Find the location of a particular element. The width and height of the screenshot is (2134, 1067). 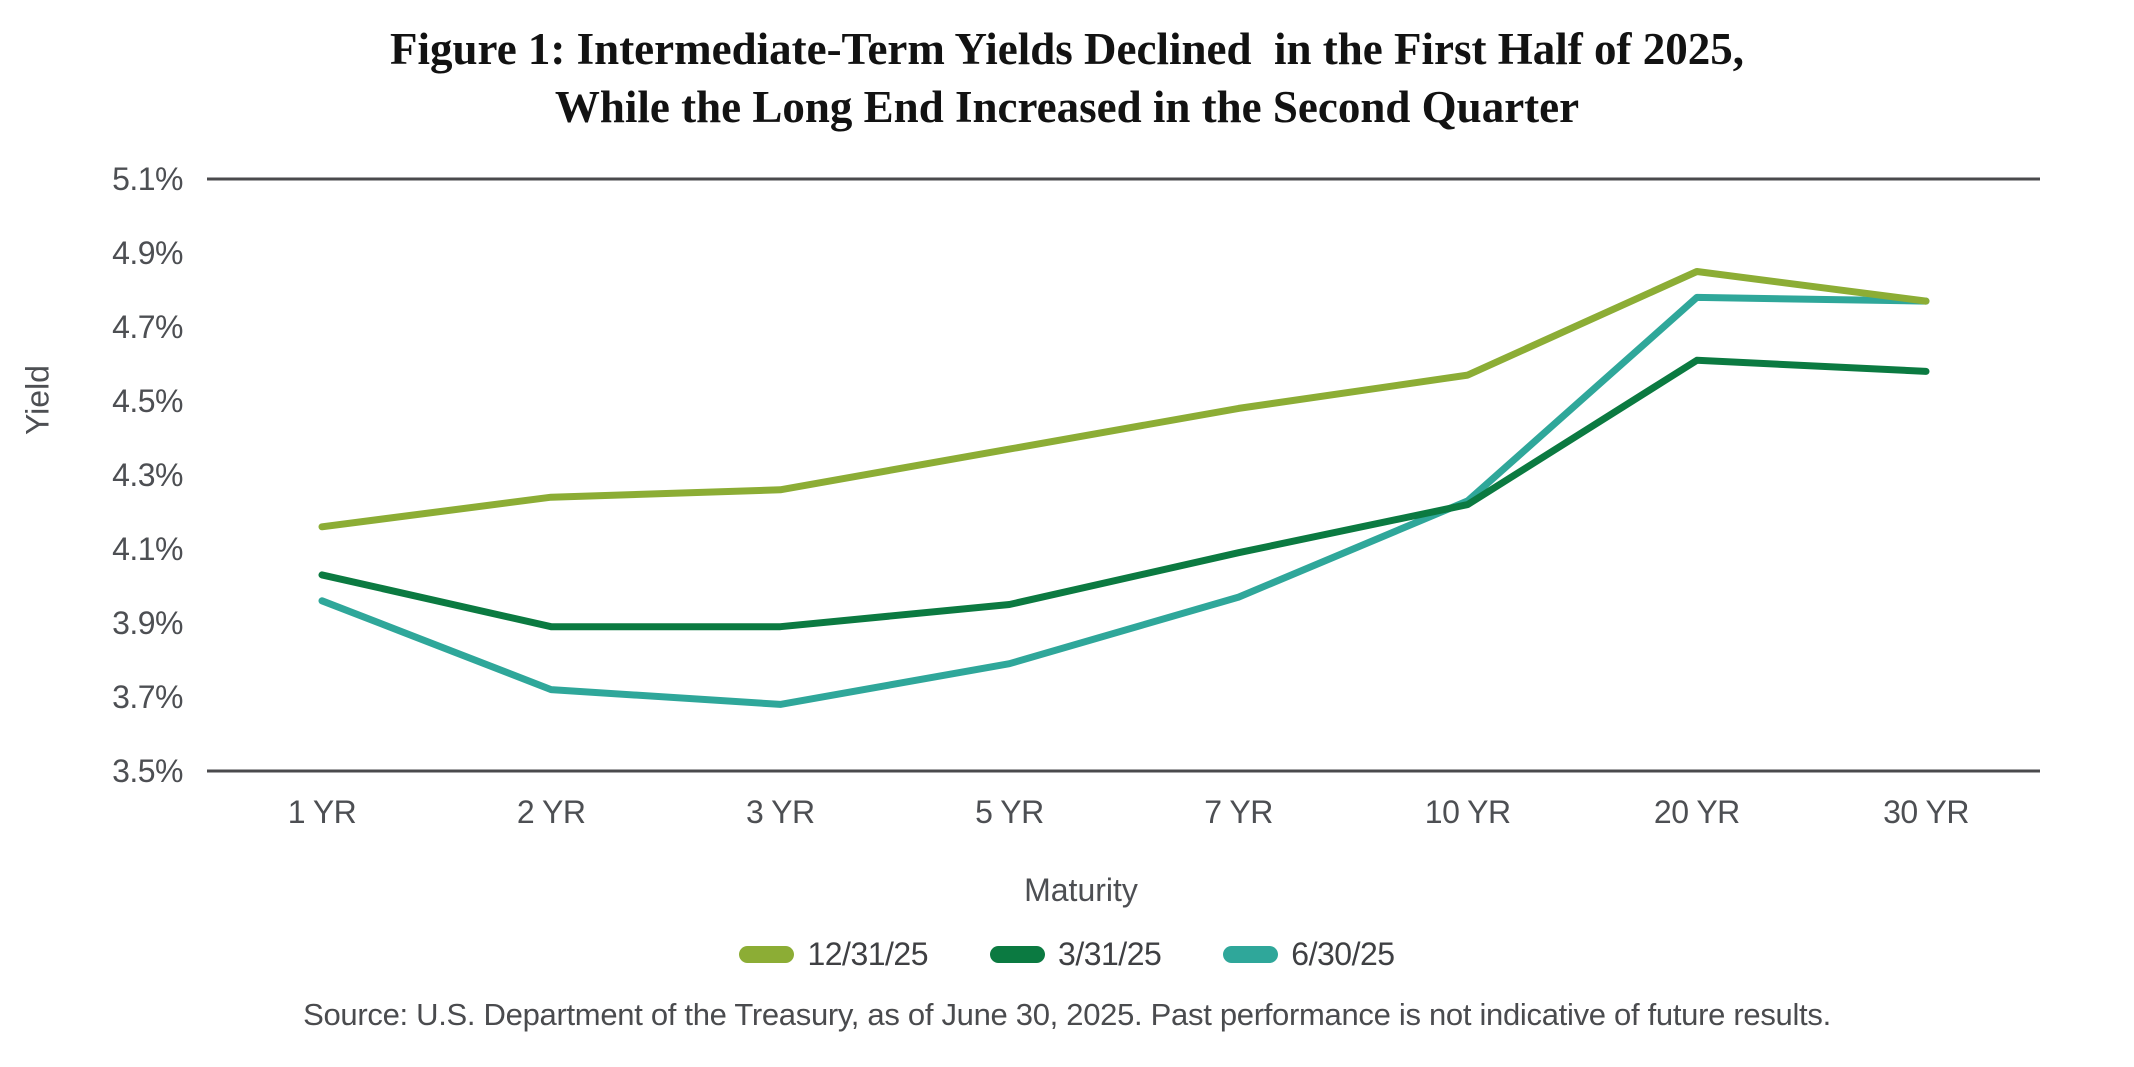

legend-label: 3/31/25 is located at coordinates (1110, 954).